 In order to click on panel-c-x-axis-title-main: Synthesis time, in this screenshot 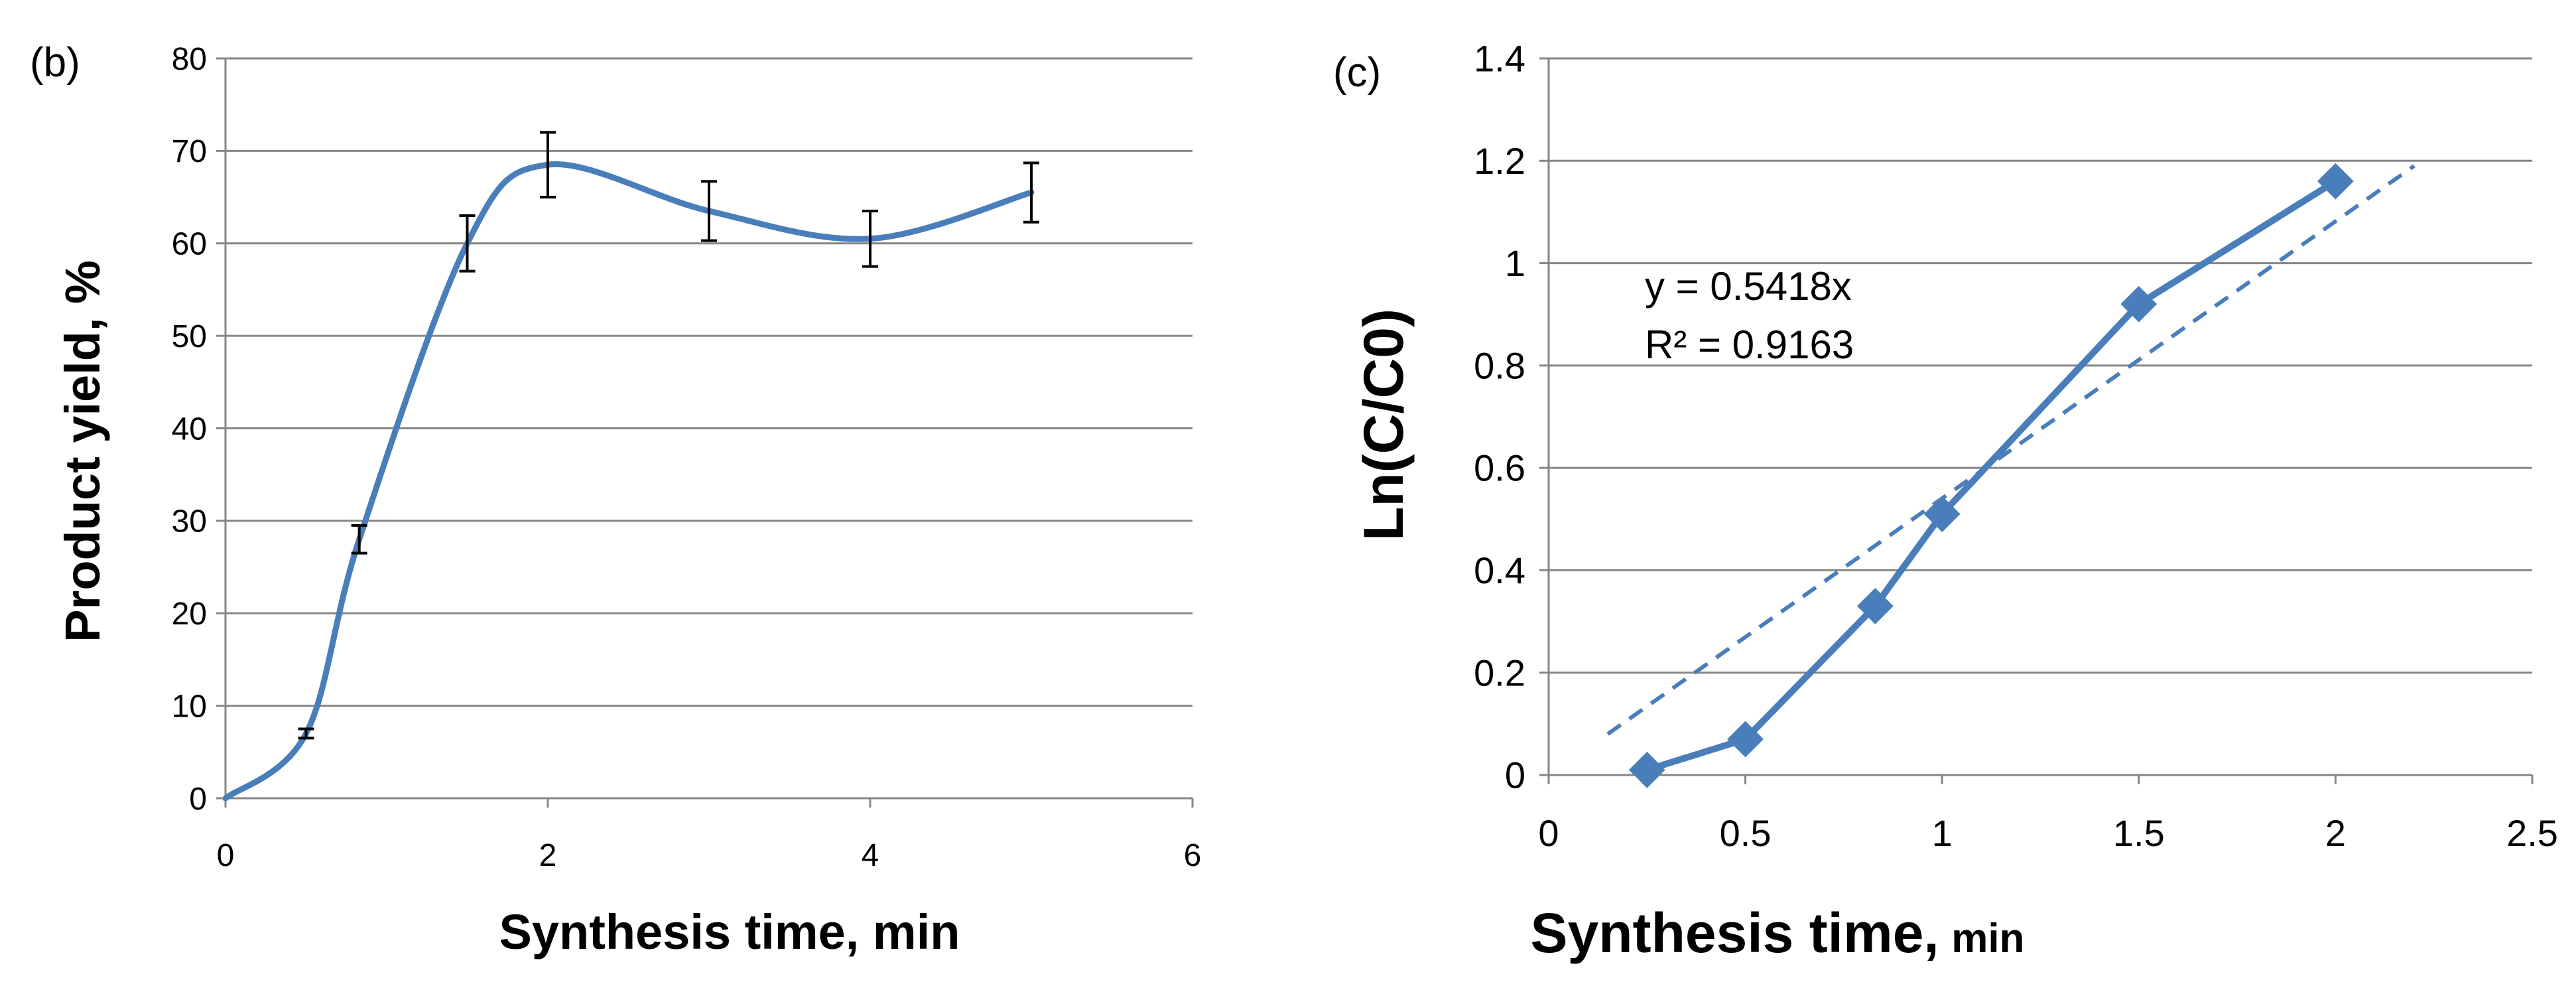, I will do `click(1735, 933)`.